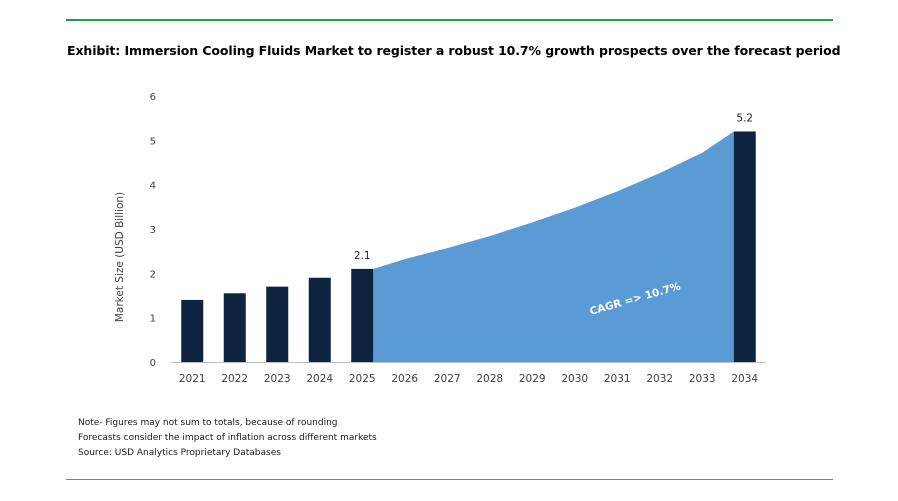 The image size is (898, 501). Describe the element at coordinates (532, 379) in the screenshot. I see `x-tick-label-2029: 2029` at that location.